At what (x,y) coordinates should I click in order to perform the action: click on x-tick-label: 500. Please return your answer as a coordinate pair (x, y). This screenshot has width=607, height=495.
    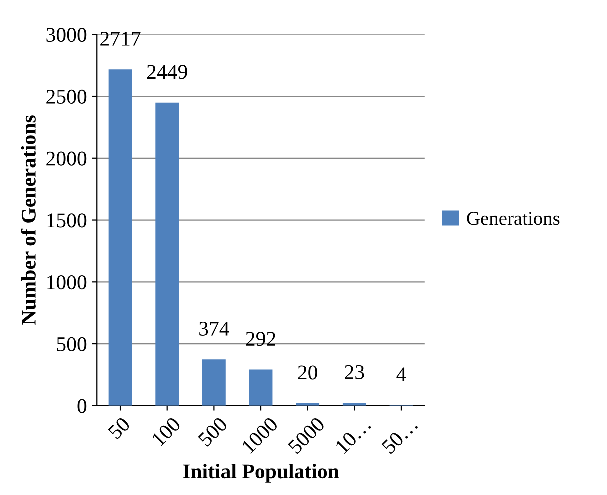
    Looking at the image, I should click on (213, 432).